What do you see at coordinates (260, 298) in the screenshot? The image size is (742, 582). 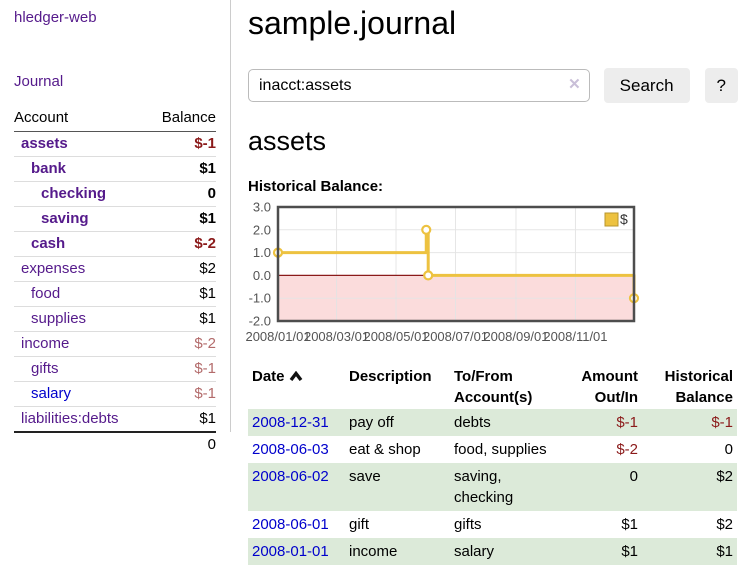 I see `svg-text: -1.0` at bounding box center [260, 298].